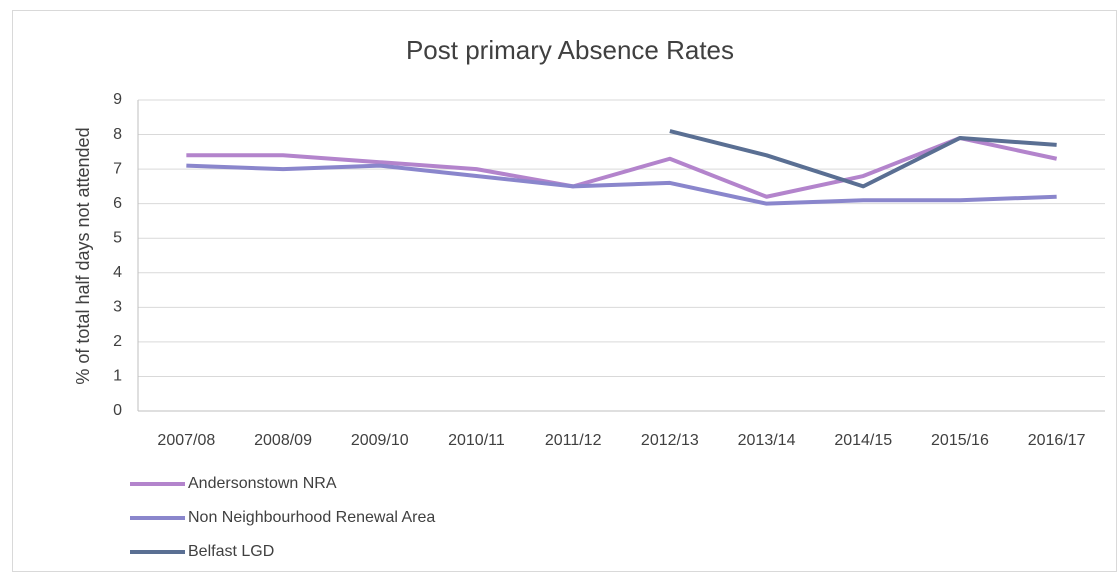 Image resolution: width=1119 pixels, height=576 pixels. I want to click on y-tick-label: 8, so click(117, 134).